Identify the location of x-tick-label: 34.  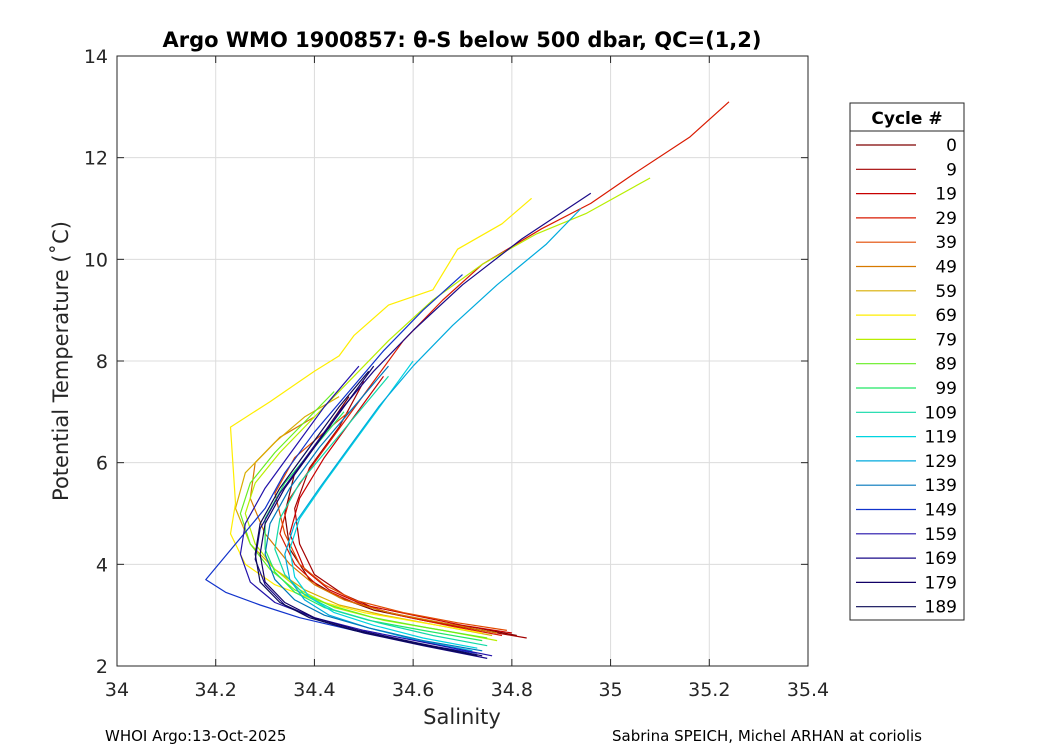
(117, 690).